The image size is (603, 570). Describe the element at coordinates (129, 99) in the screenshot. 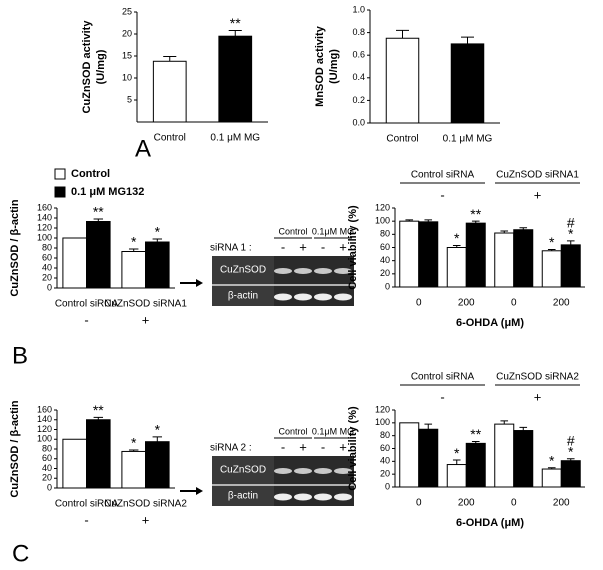

I see `y-tick-label: 5` at that location.